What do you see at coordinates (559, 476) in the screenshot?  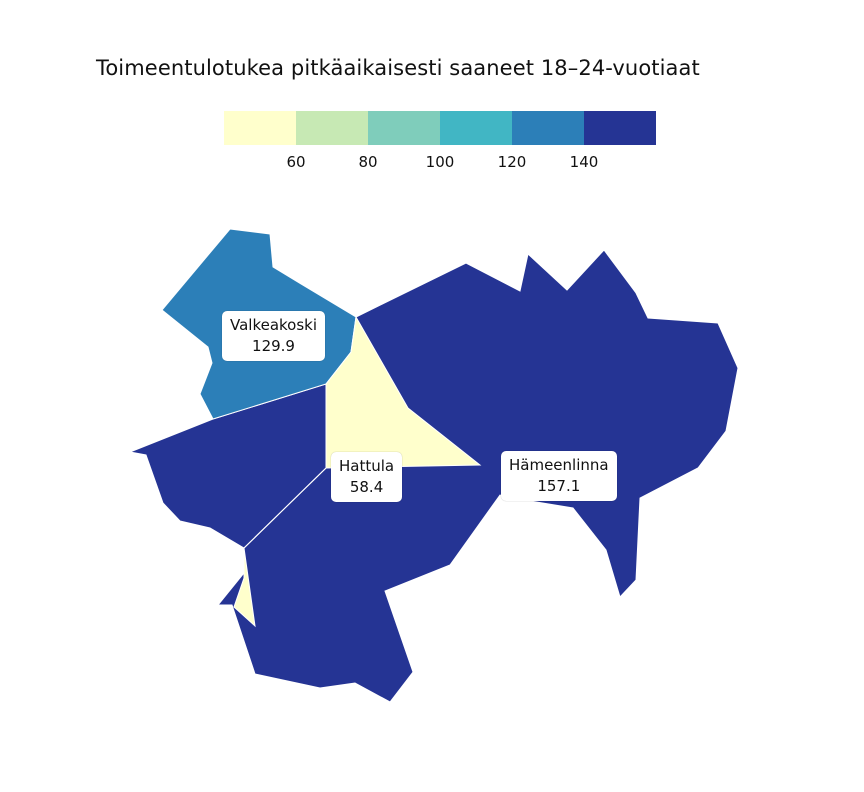 I see `label-hameenlinna: Hämeenlinna 157.1` at bounding box center [559, 476].